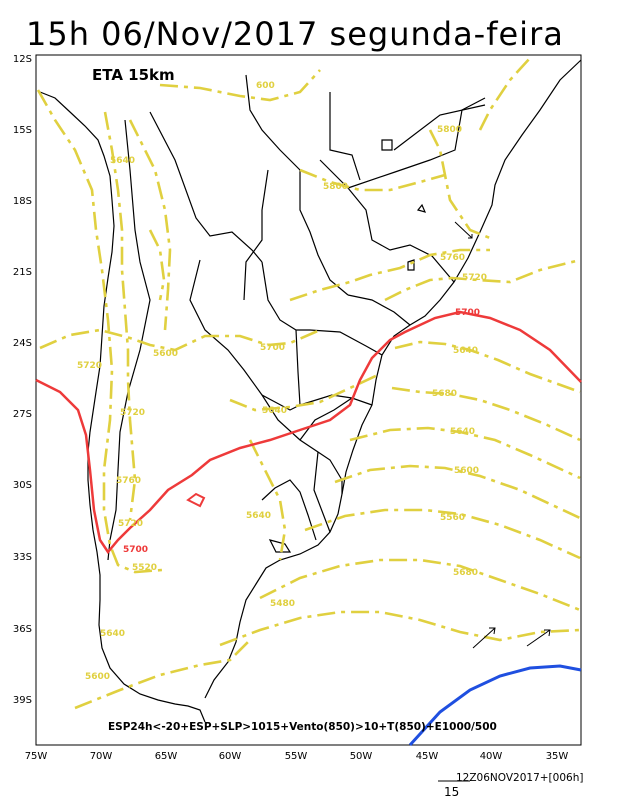 The image size is (618, 800). Describe the element at coordinates (101, 756) in the screenshot. I see `longitude-tick-label: 70W` at that location.